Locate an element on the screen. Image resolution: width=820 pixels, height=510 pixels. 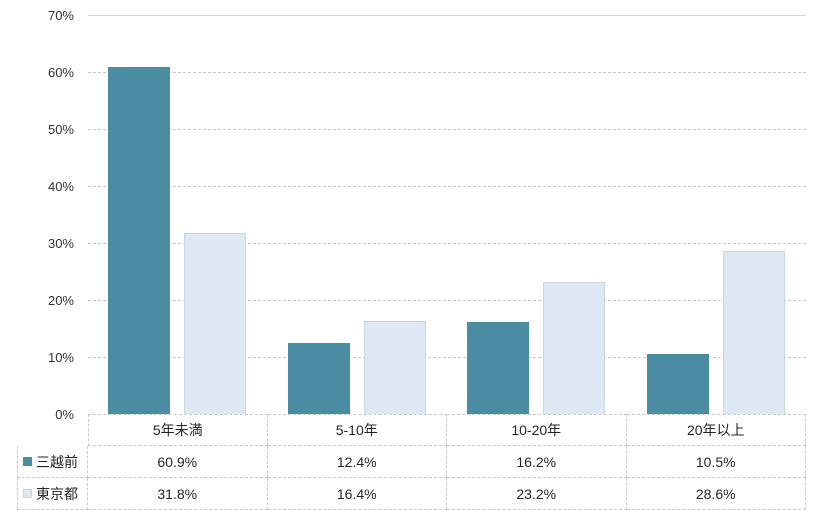
y-tick-label: 20% is located at coordinates (60, 300).